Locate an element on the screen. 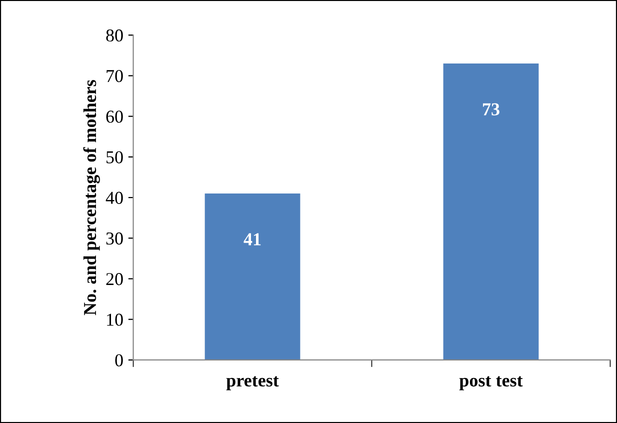  data-label: 73 is located at coordinates (491, 109).